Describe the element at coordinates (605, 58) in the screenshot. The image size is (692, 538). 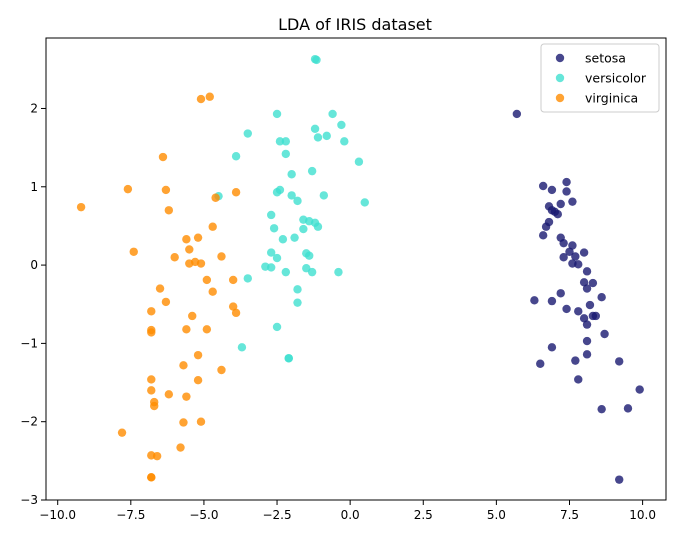
I see `legend-label-setosa: setosa` at that location.